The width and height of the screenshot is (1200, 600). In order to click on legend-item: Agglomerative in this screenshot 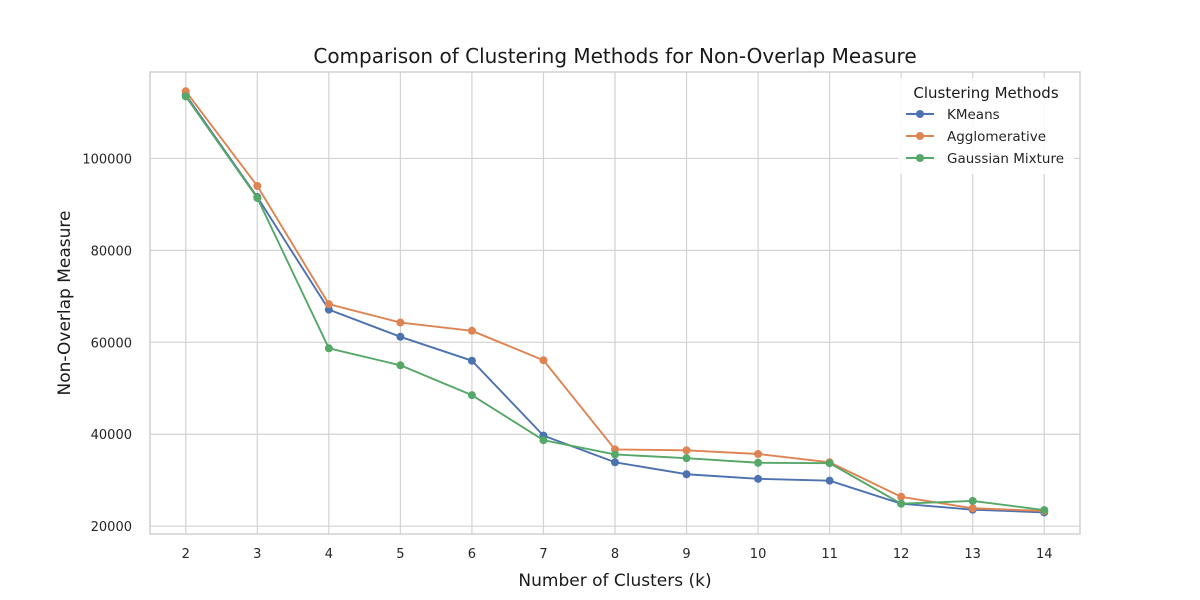, I will do `click(976, 137)`.